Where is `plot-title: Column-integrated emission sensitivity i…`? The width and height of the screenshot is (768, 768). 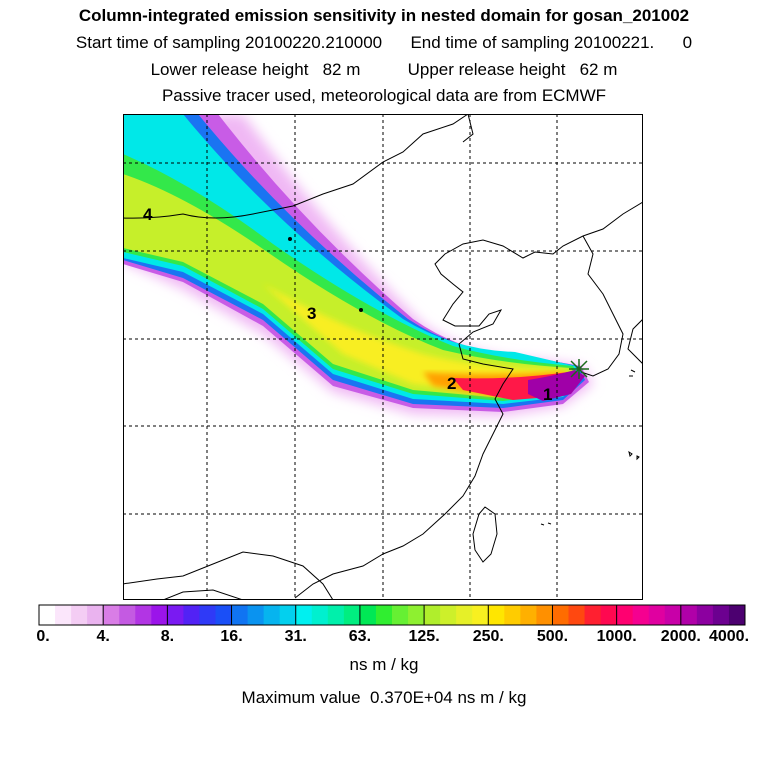 plot-title: Column-integrated emission sensitivity i… is located at coordinates (384, 15).